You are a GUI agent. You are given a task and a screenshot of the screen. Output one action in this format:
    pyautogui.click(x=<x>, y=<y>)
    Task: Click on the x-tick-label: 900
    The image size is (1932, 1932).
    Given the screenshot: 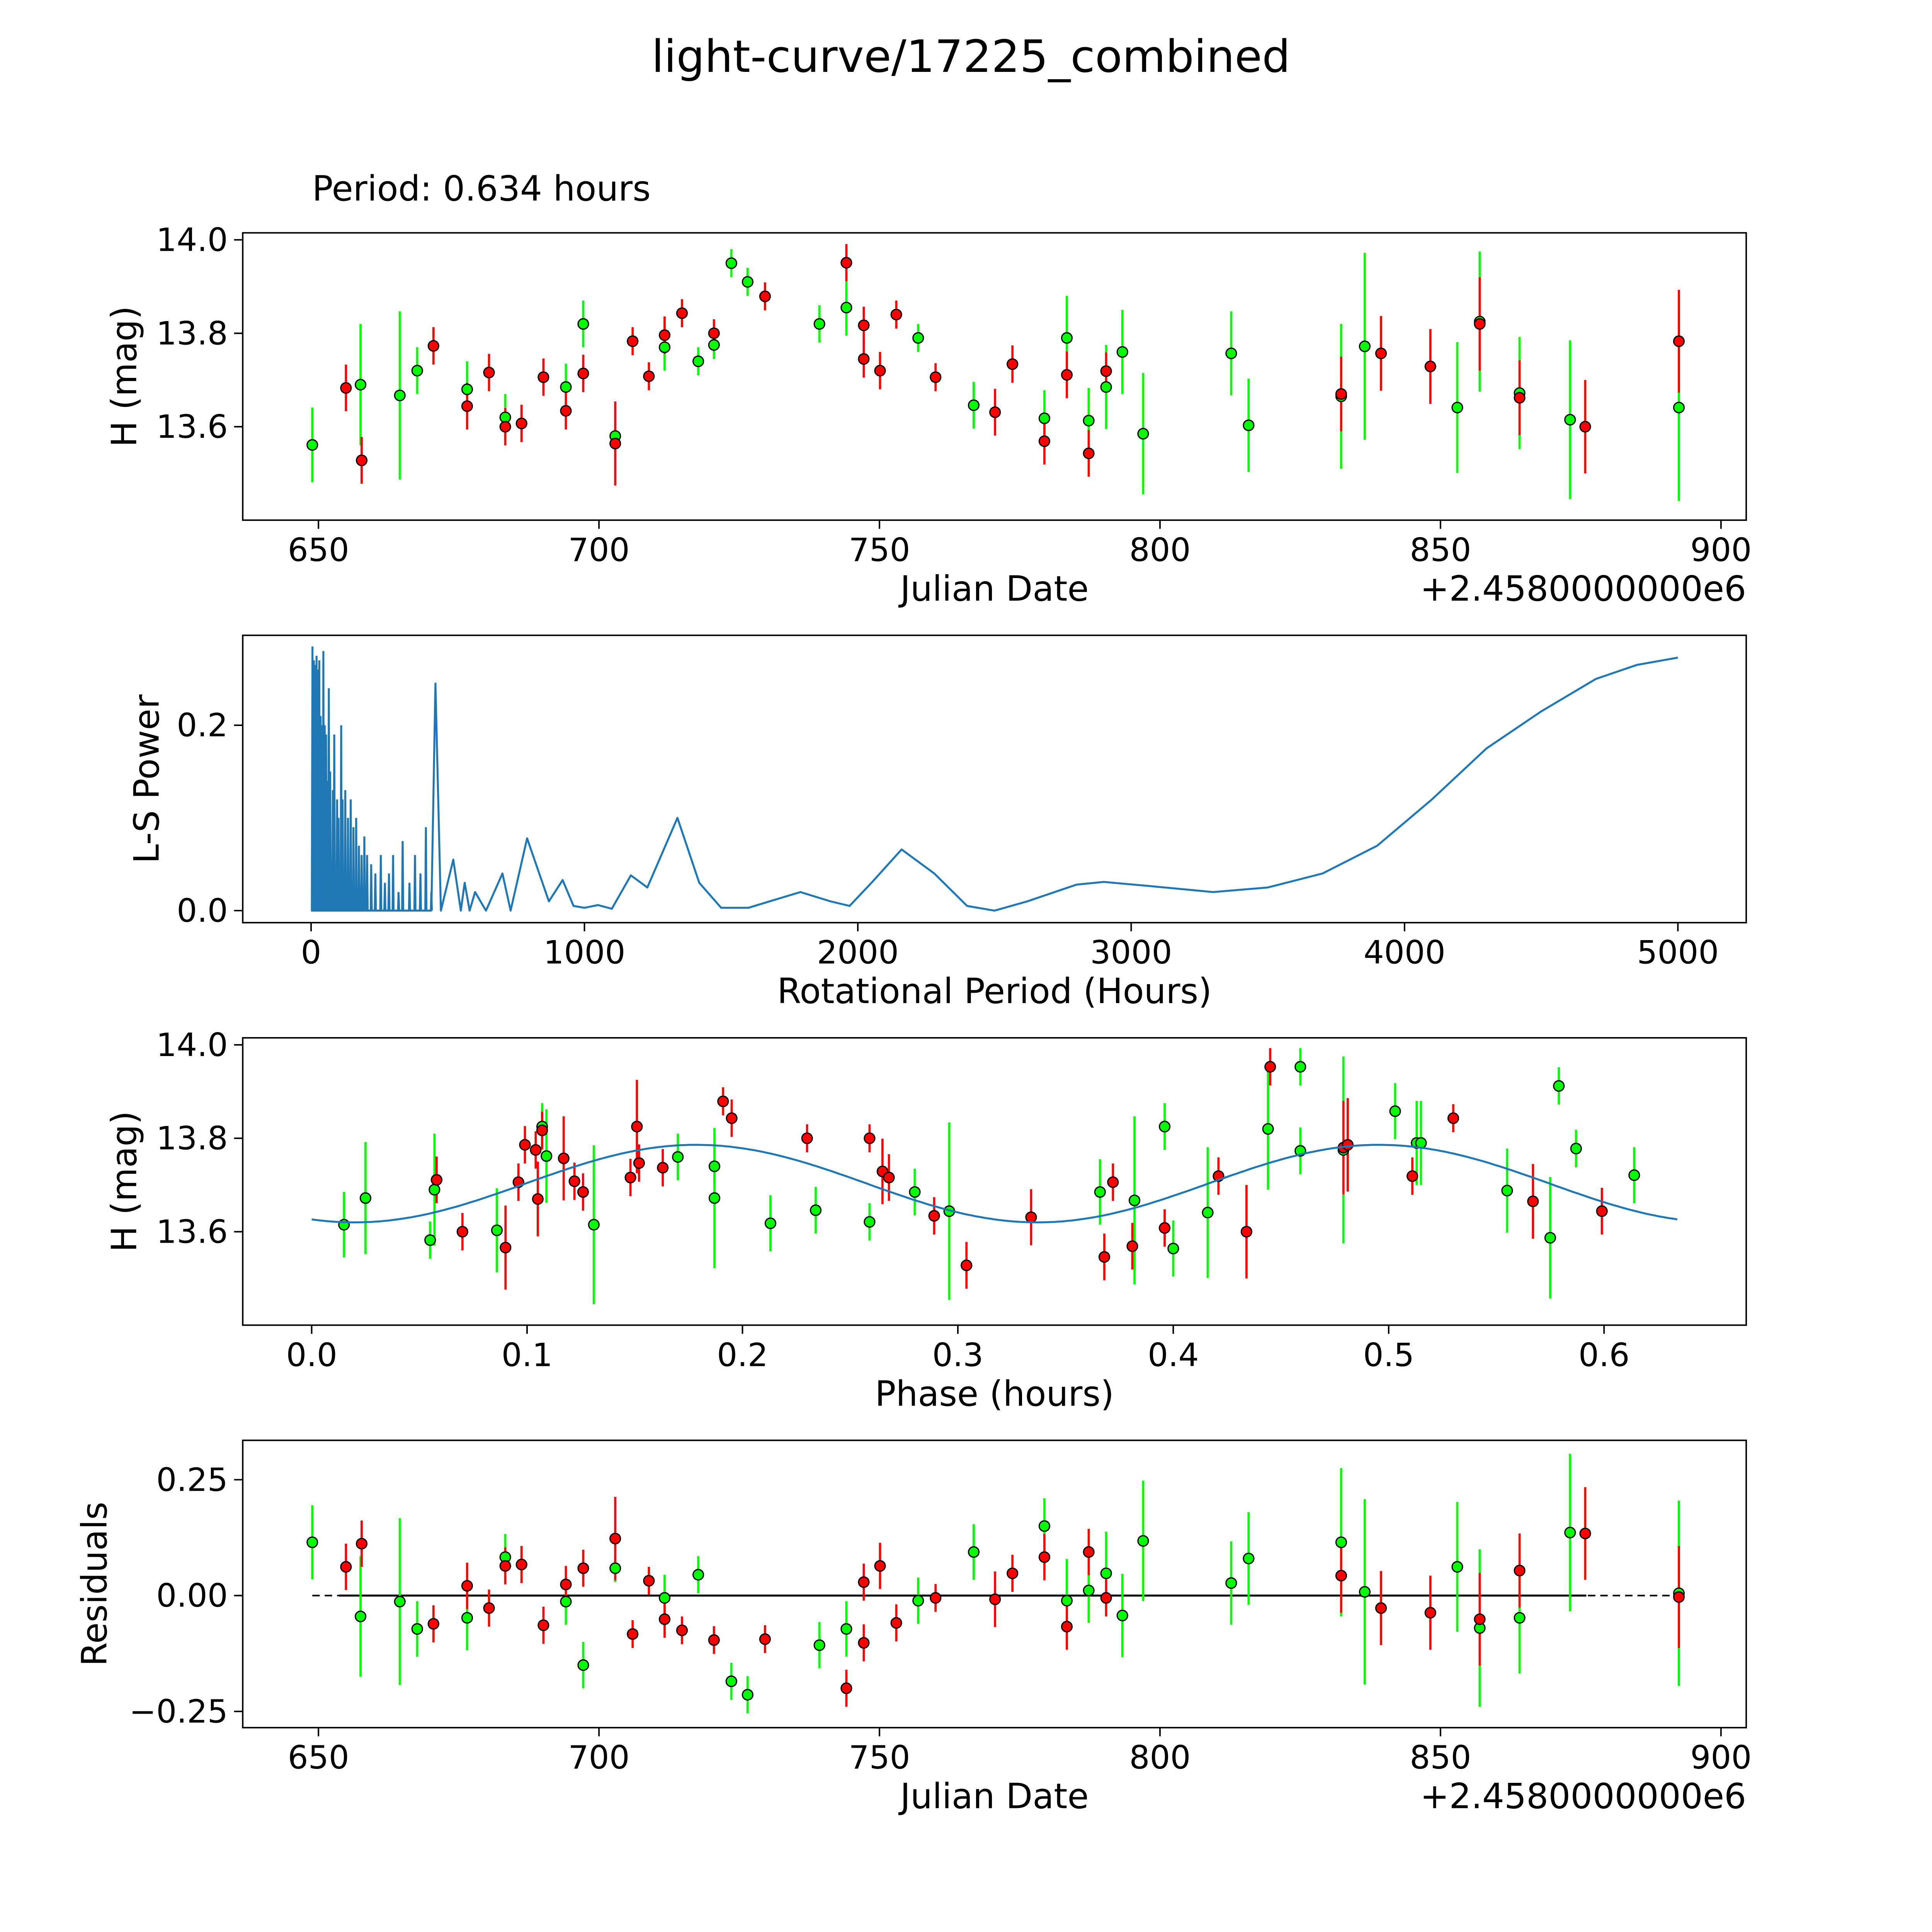 What is the action you would take?
    pyautogui.click(x=1721, y=550)
    